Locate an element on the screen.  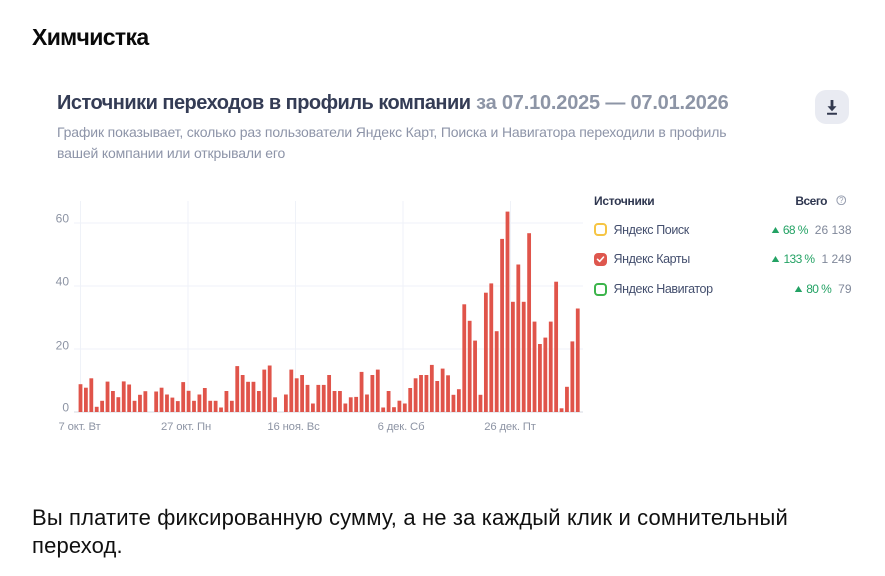
svg-text: 0 is located at coordinates (65, 408).